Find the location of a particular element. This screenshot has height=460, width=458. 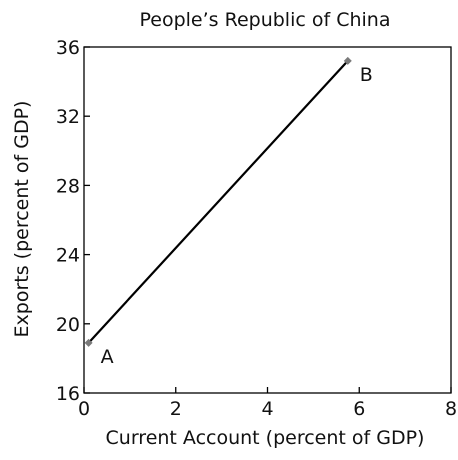

y-tick-label: 16 is located at coordinates (68, 394).